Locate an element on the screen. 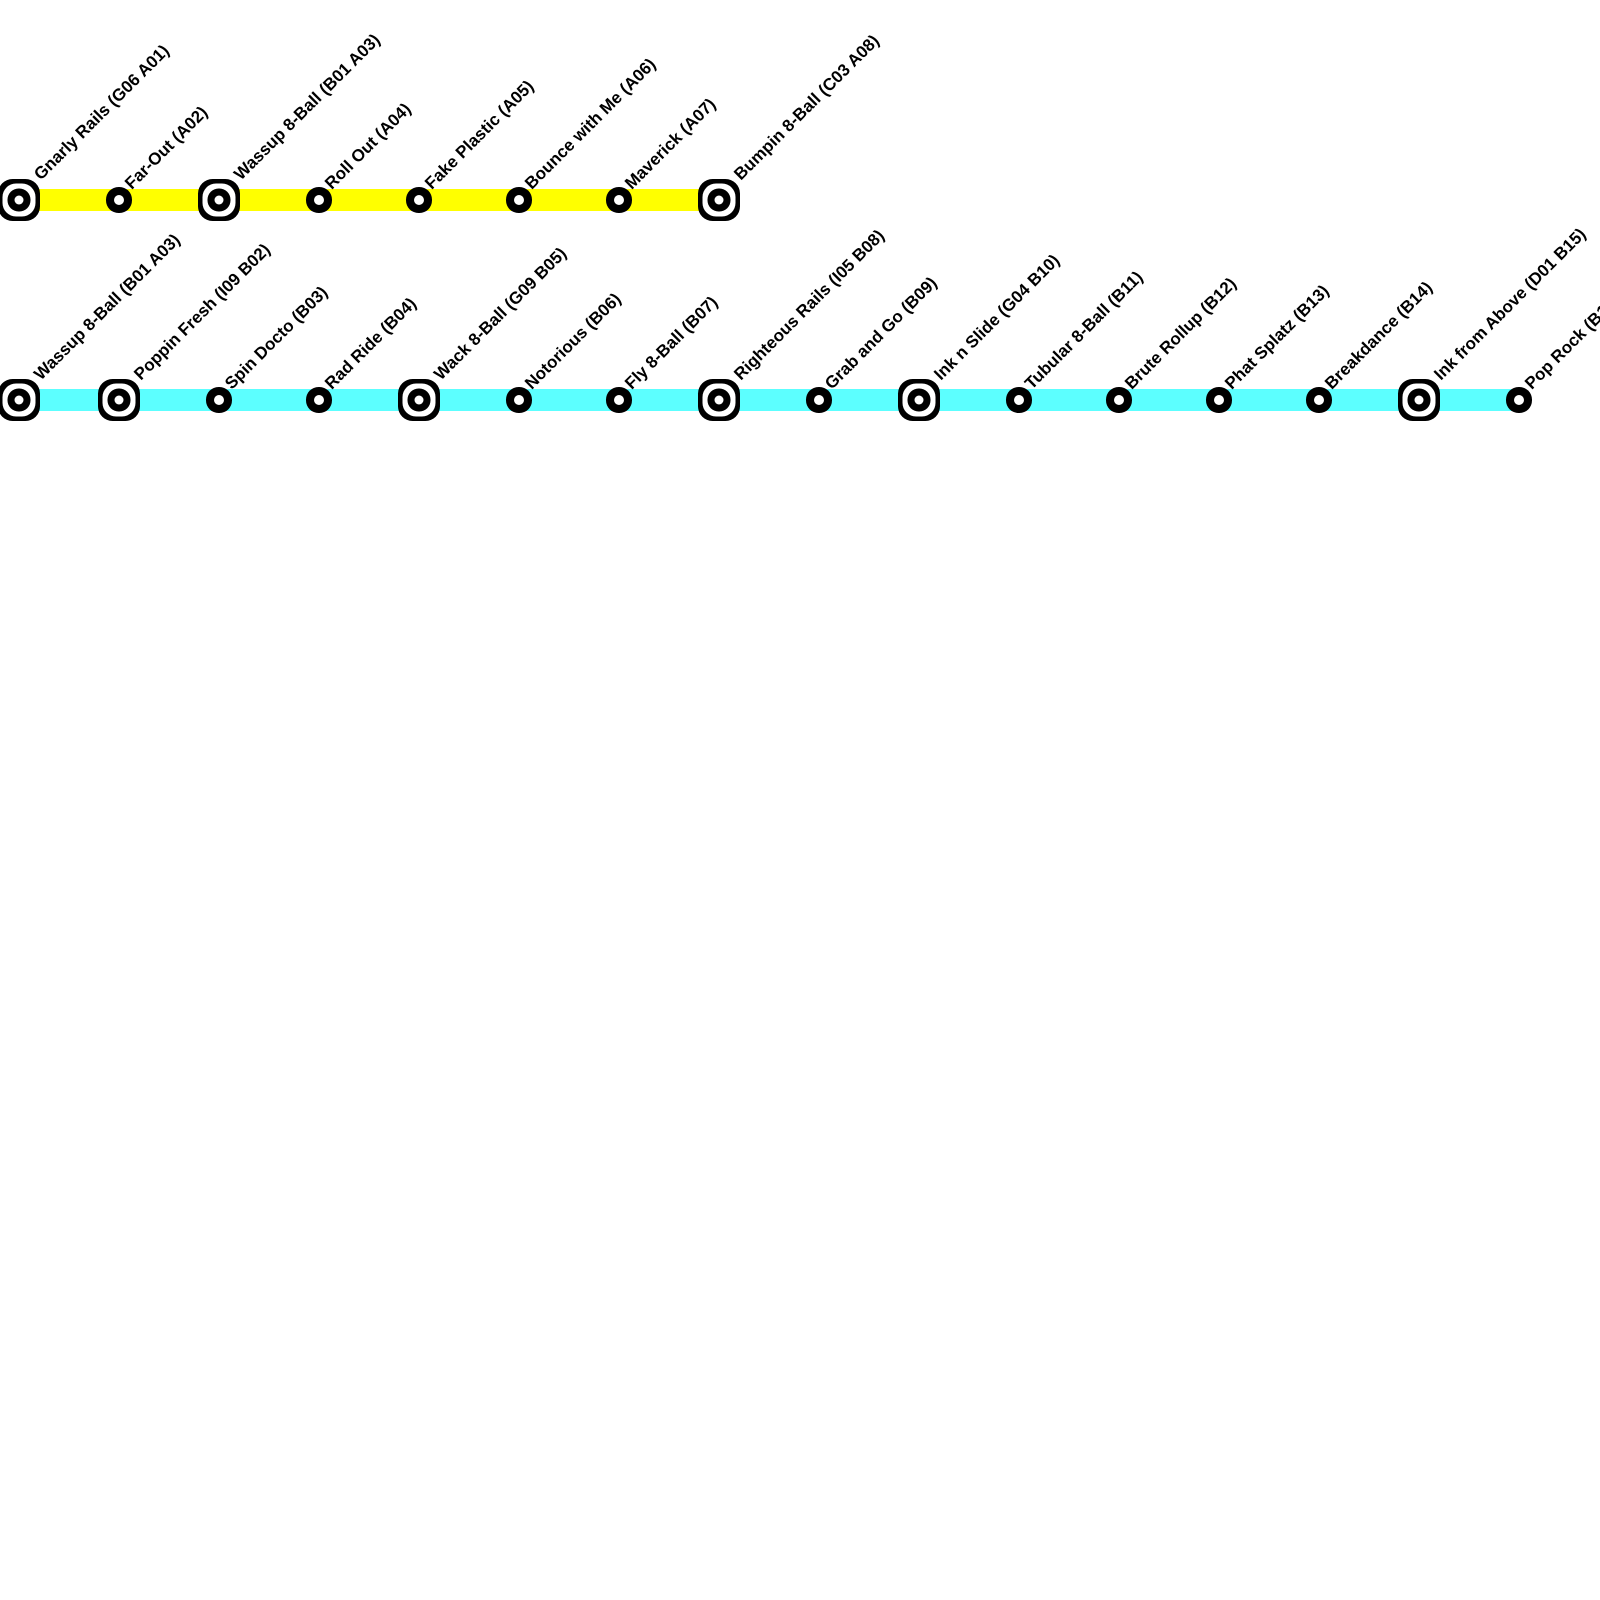 The width and height of the screenshot is (1600, 1600). station-marker-gnarly-rails is located at coordinates (19, 200).